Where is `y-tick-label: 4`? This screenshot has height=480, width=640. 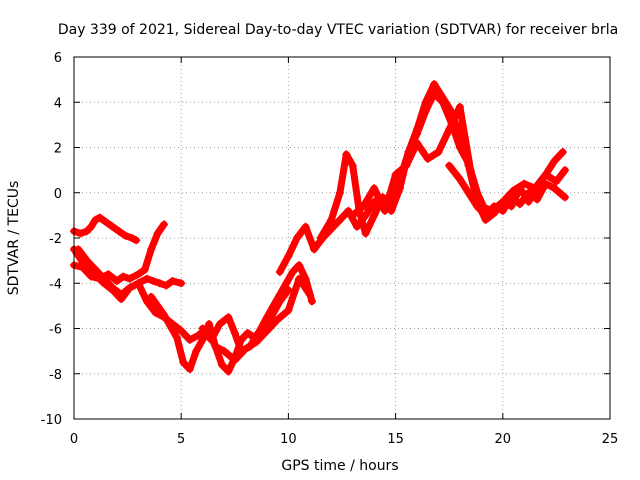
y-tick-label: 4 is located at coordinates (58, 103).